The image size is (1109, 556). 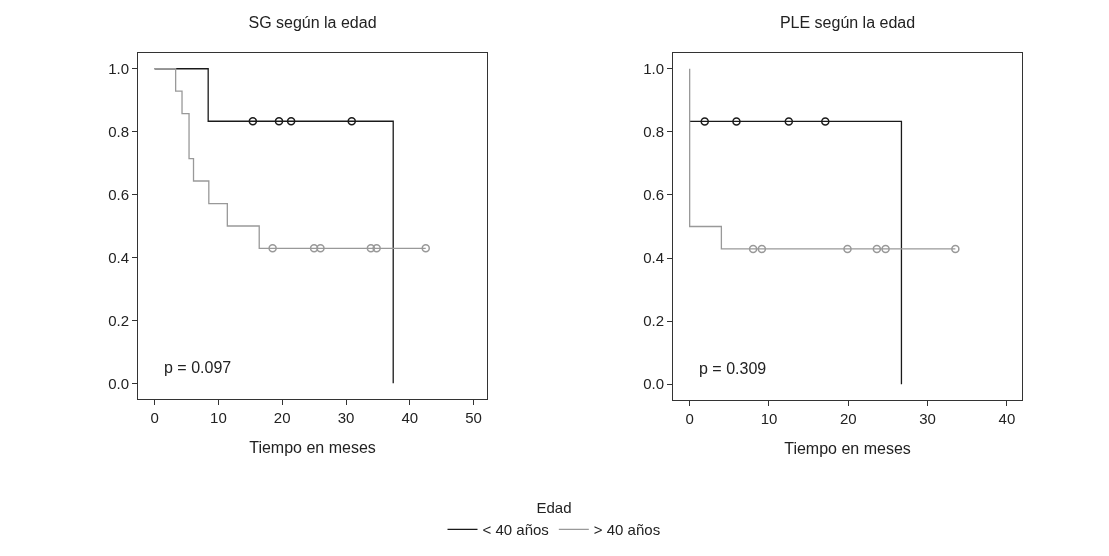 What do you see at coordinates (554, 508) in the screenshot?
I see `legend-title: Edad` at bounding box center [554, 508].